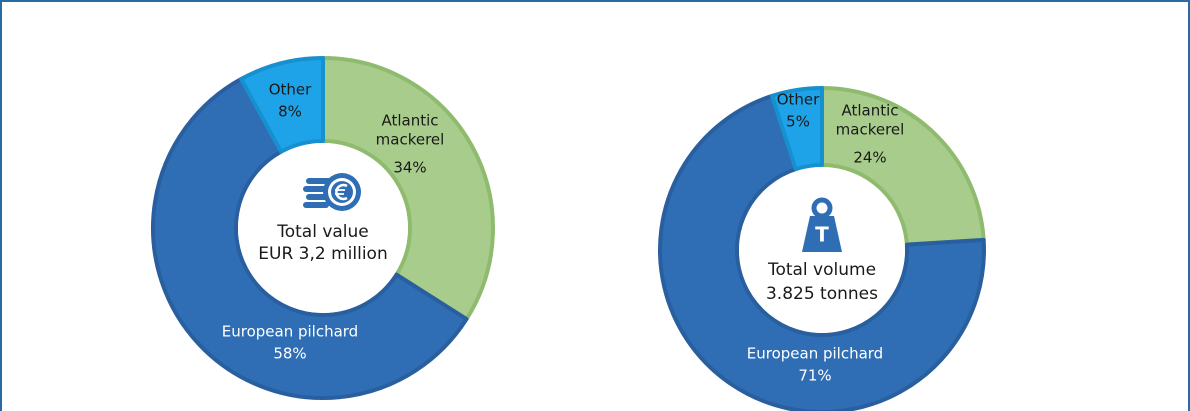 The height and width of the screenshot is (411, 1190). Describe the element at coordinates (409, 168) in the screenshot. I see `segment-value-label: 34%` at that location.